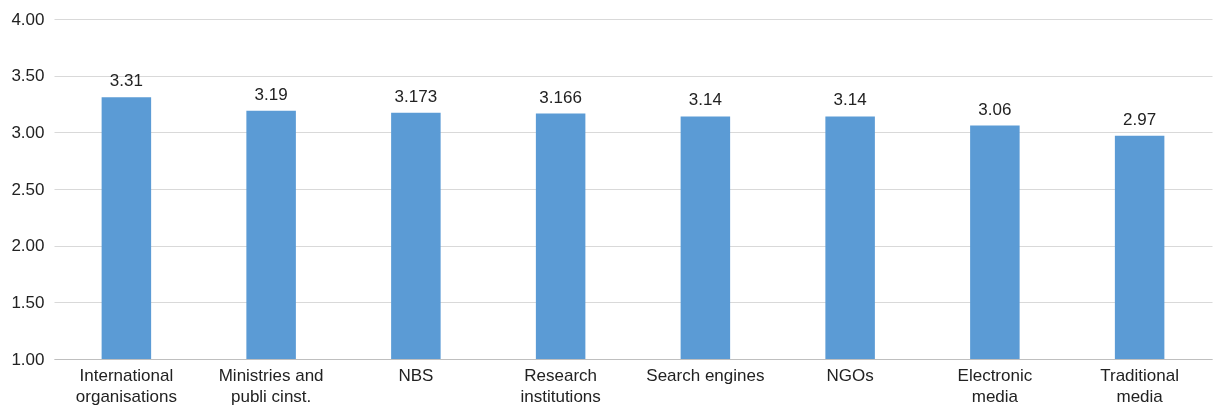 The height and width of the screenshot is (408, 1222). What do you see at coordinates (28, 19) in the screenshot?
I see `y-tick-label: 4.00` at bounding box center [28, 19].